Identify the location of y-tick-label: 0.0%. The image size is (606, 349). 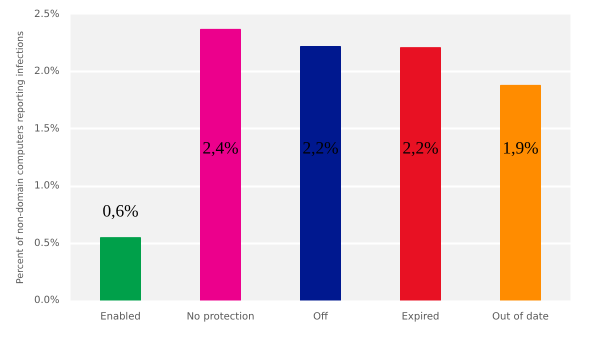
(47, 300).